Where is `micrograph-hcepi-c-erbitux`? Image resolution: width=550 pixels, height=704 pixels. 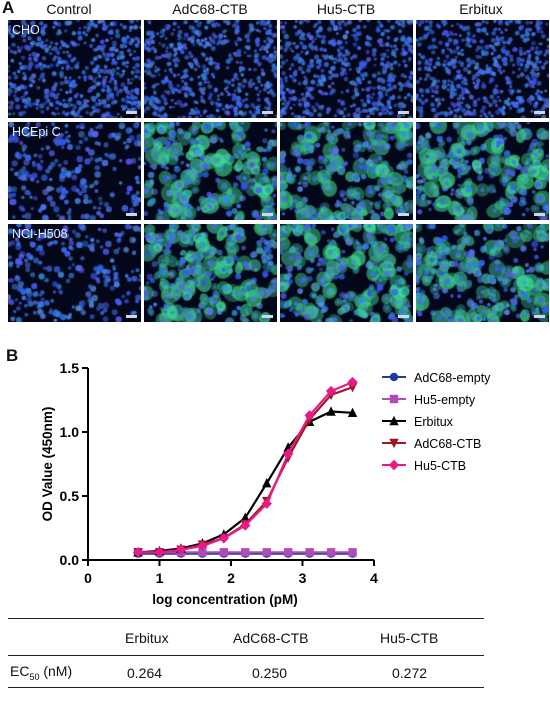
micrograph-hcepi-c-erbitux is located at coordinates (482, 171).